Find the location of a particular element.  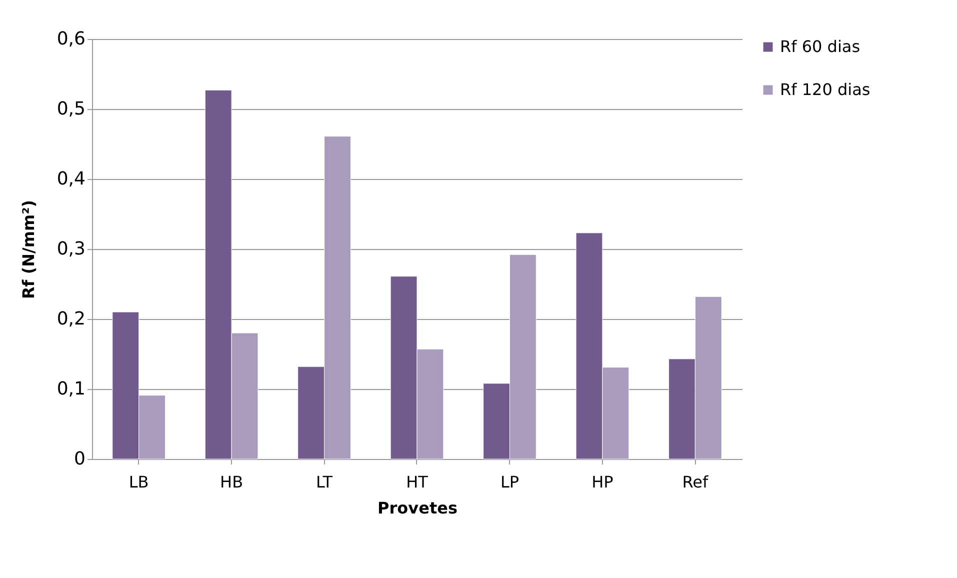

y-tick-label: 0,6 is located at coordinates (71, 39).